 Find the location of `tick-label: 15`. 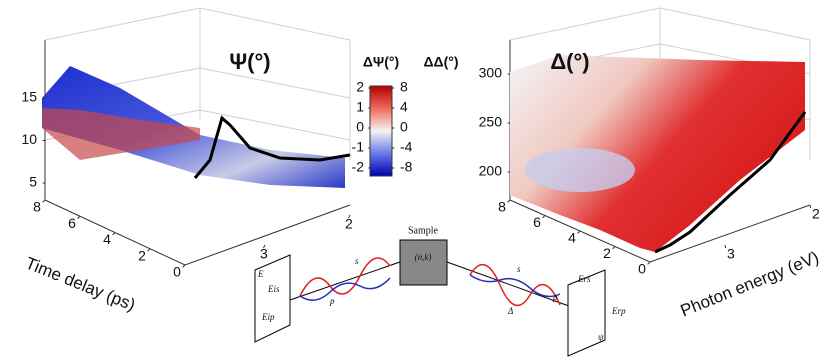

tick-label: 15 is located at coordinates (29, 97).